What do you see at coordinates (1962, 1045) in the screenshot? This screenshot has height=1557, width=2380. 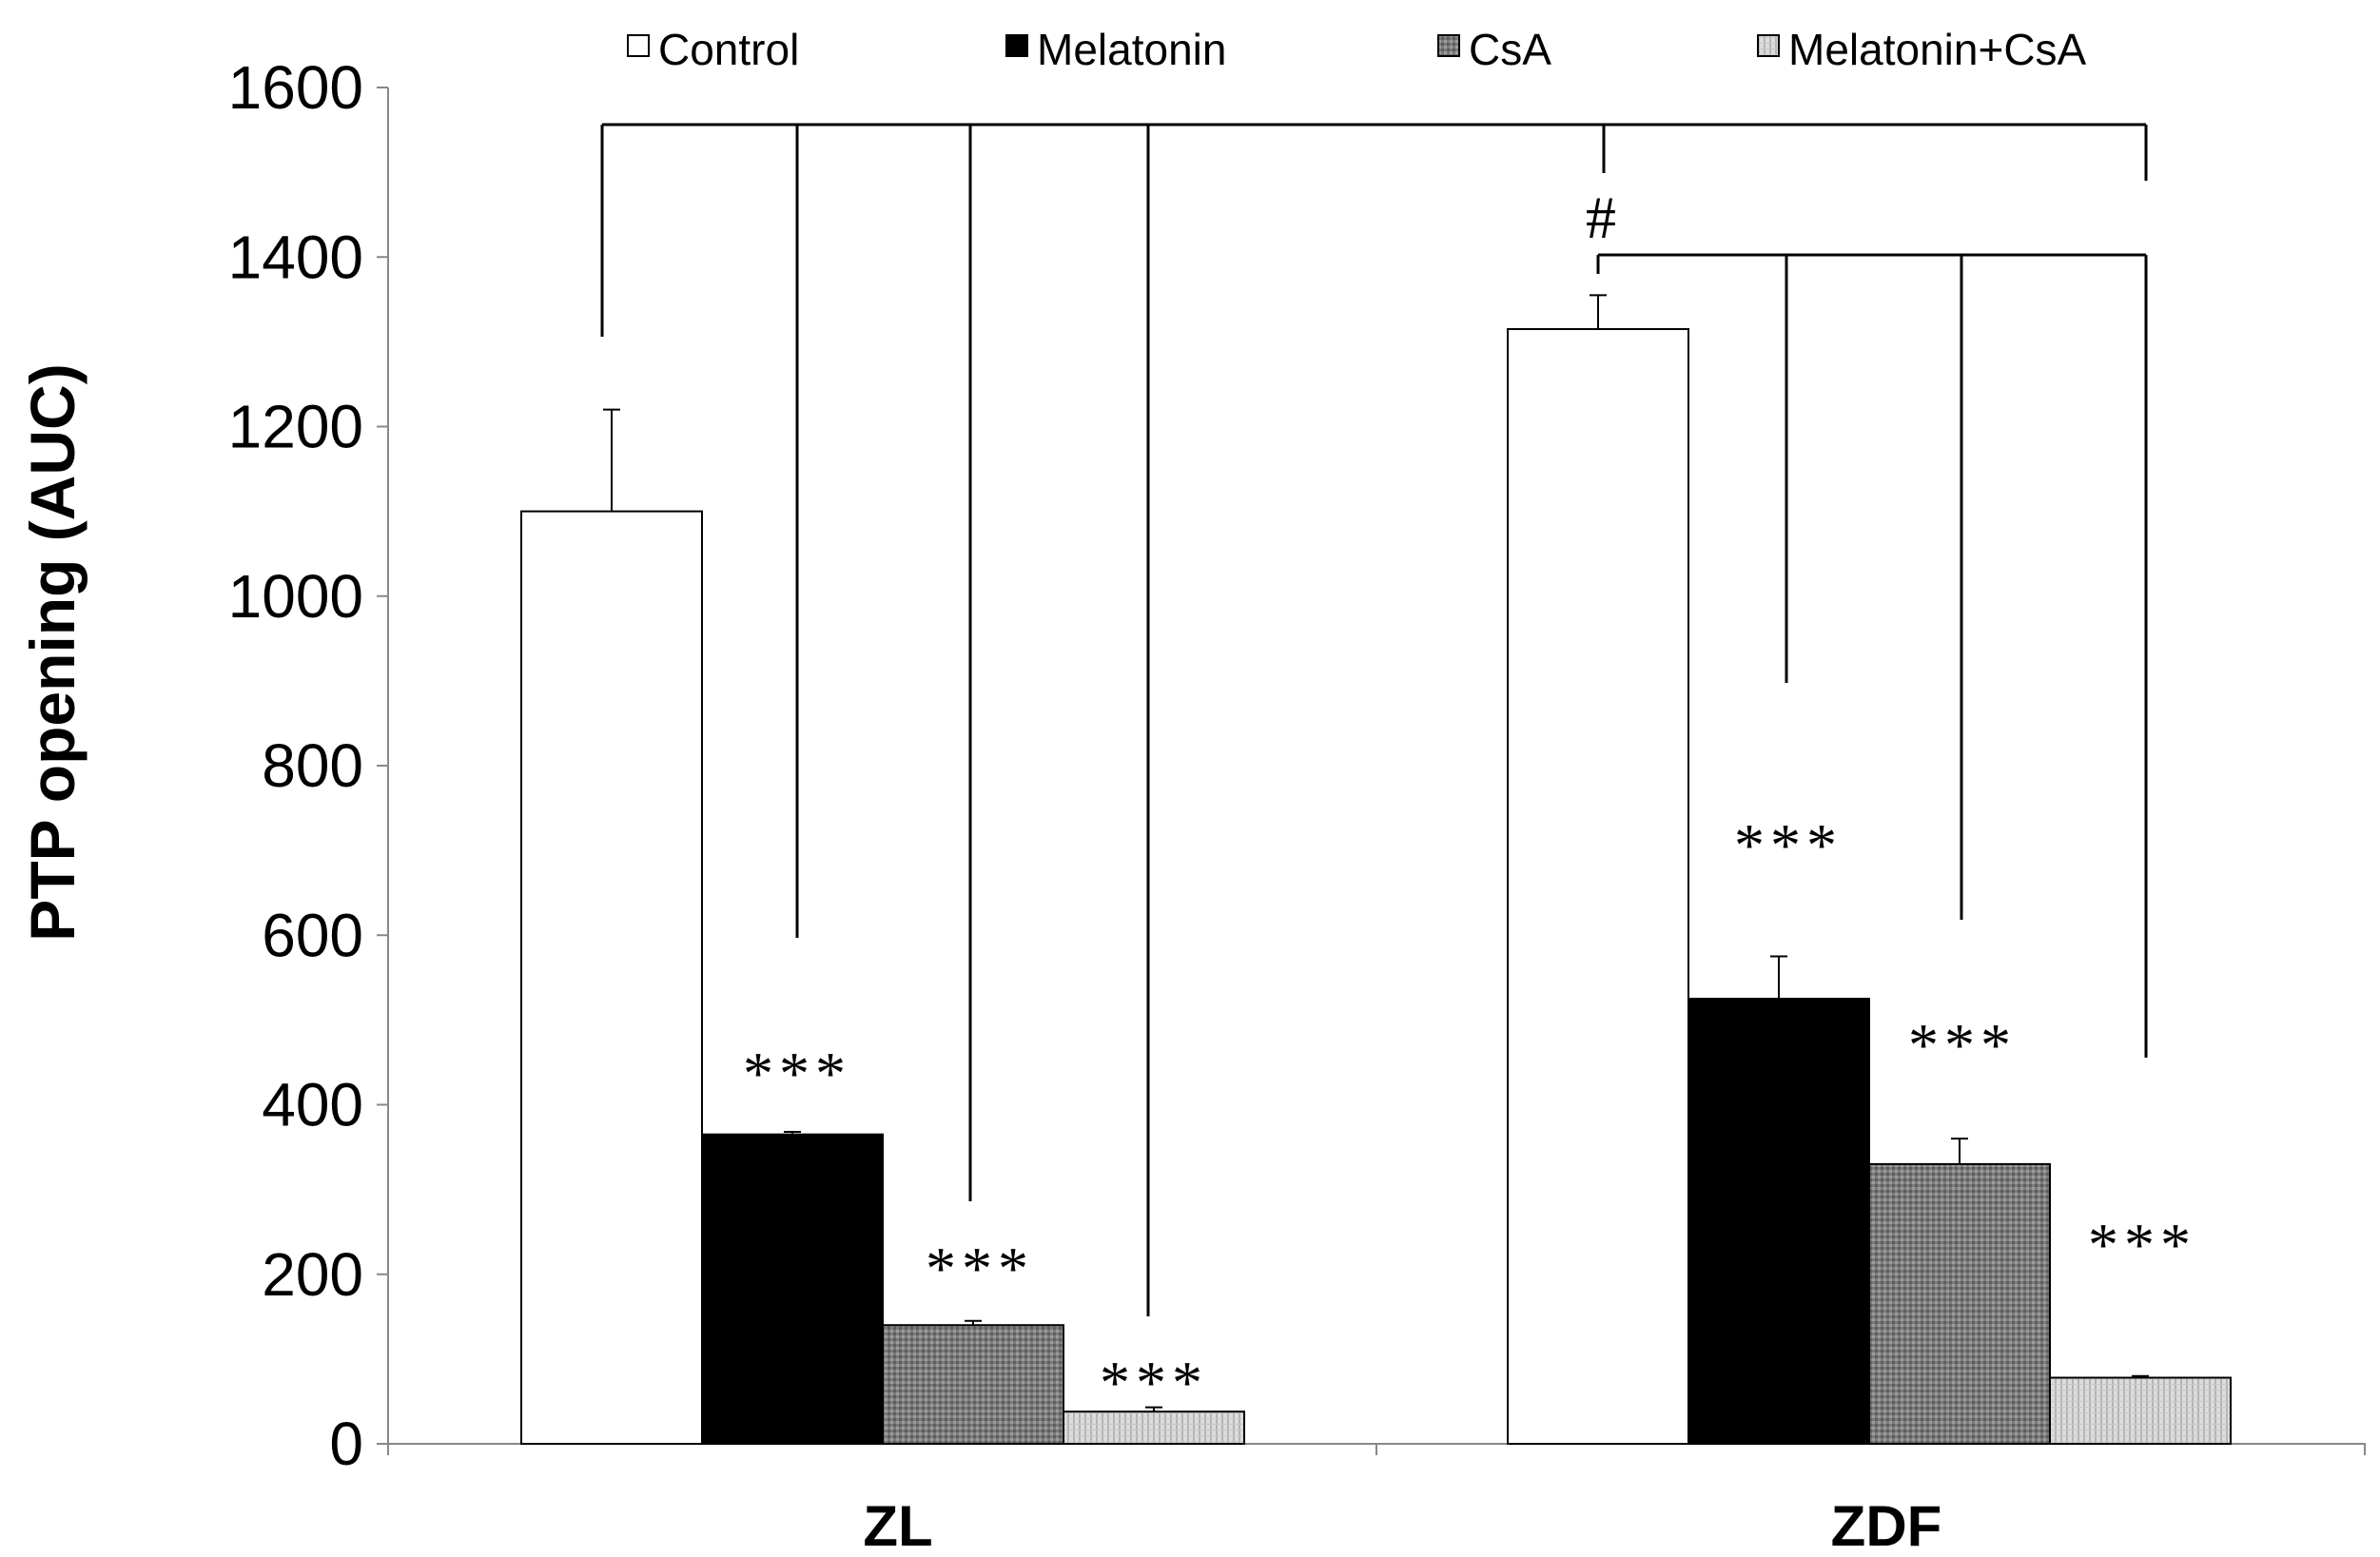 I see `sig-zdf-csa: ***` at bounding box center [1962, 1045].